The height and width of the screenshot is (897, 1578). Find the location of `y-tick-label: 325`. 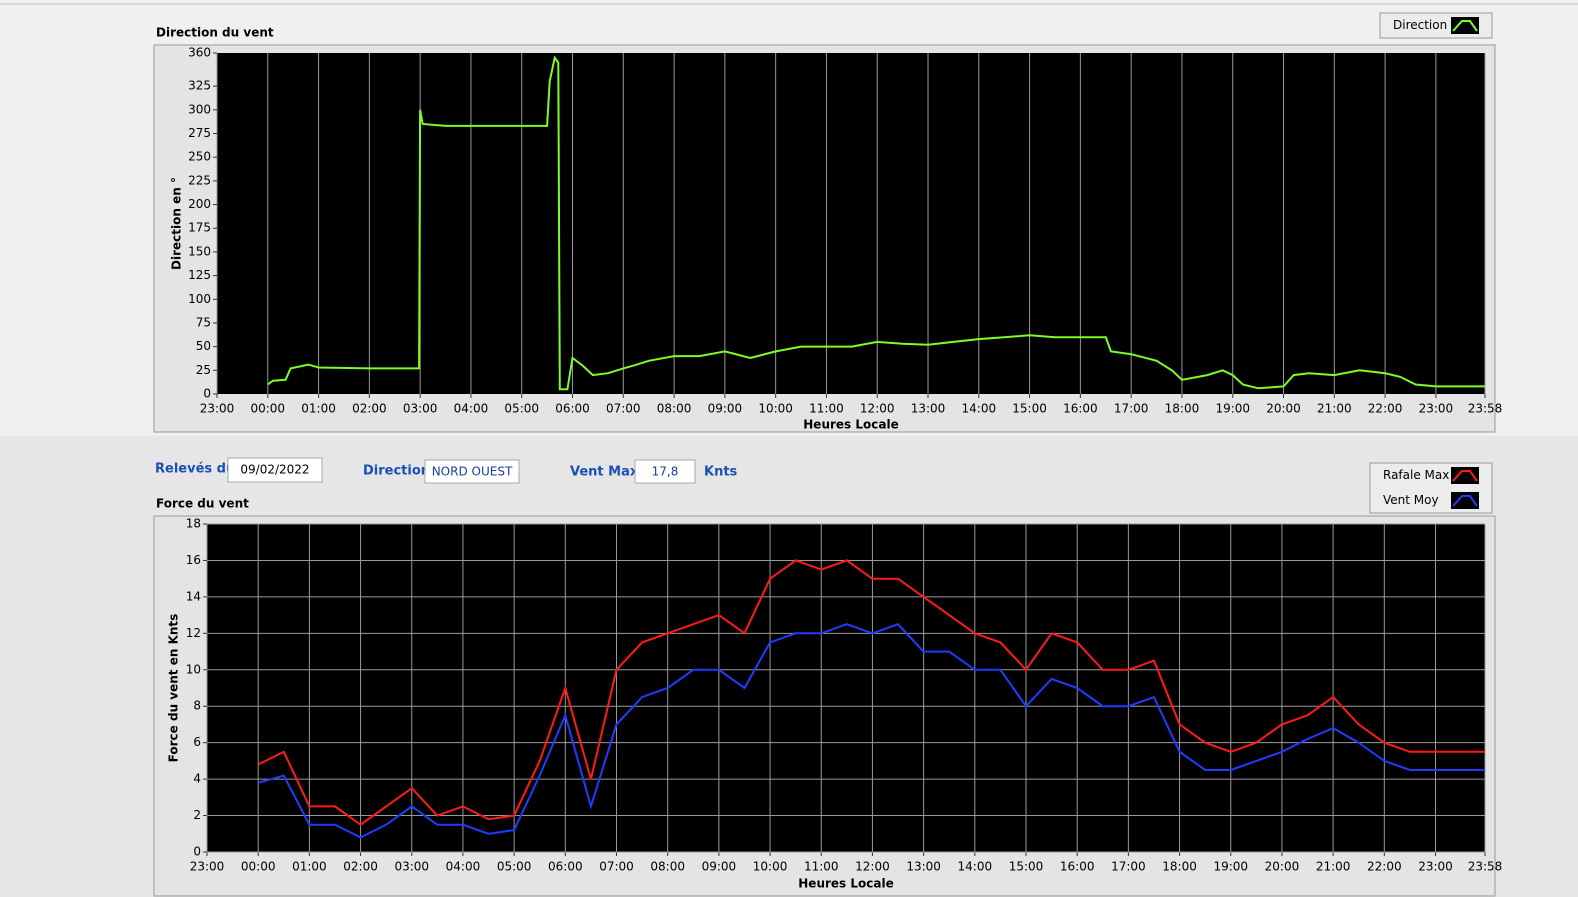

y-tick-label: 325 is located at coordinates (199, 86).